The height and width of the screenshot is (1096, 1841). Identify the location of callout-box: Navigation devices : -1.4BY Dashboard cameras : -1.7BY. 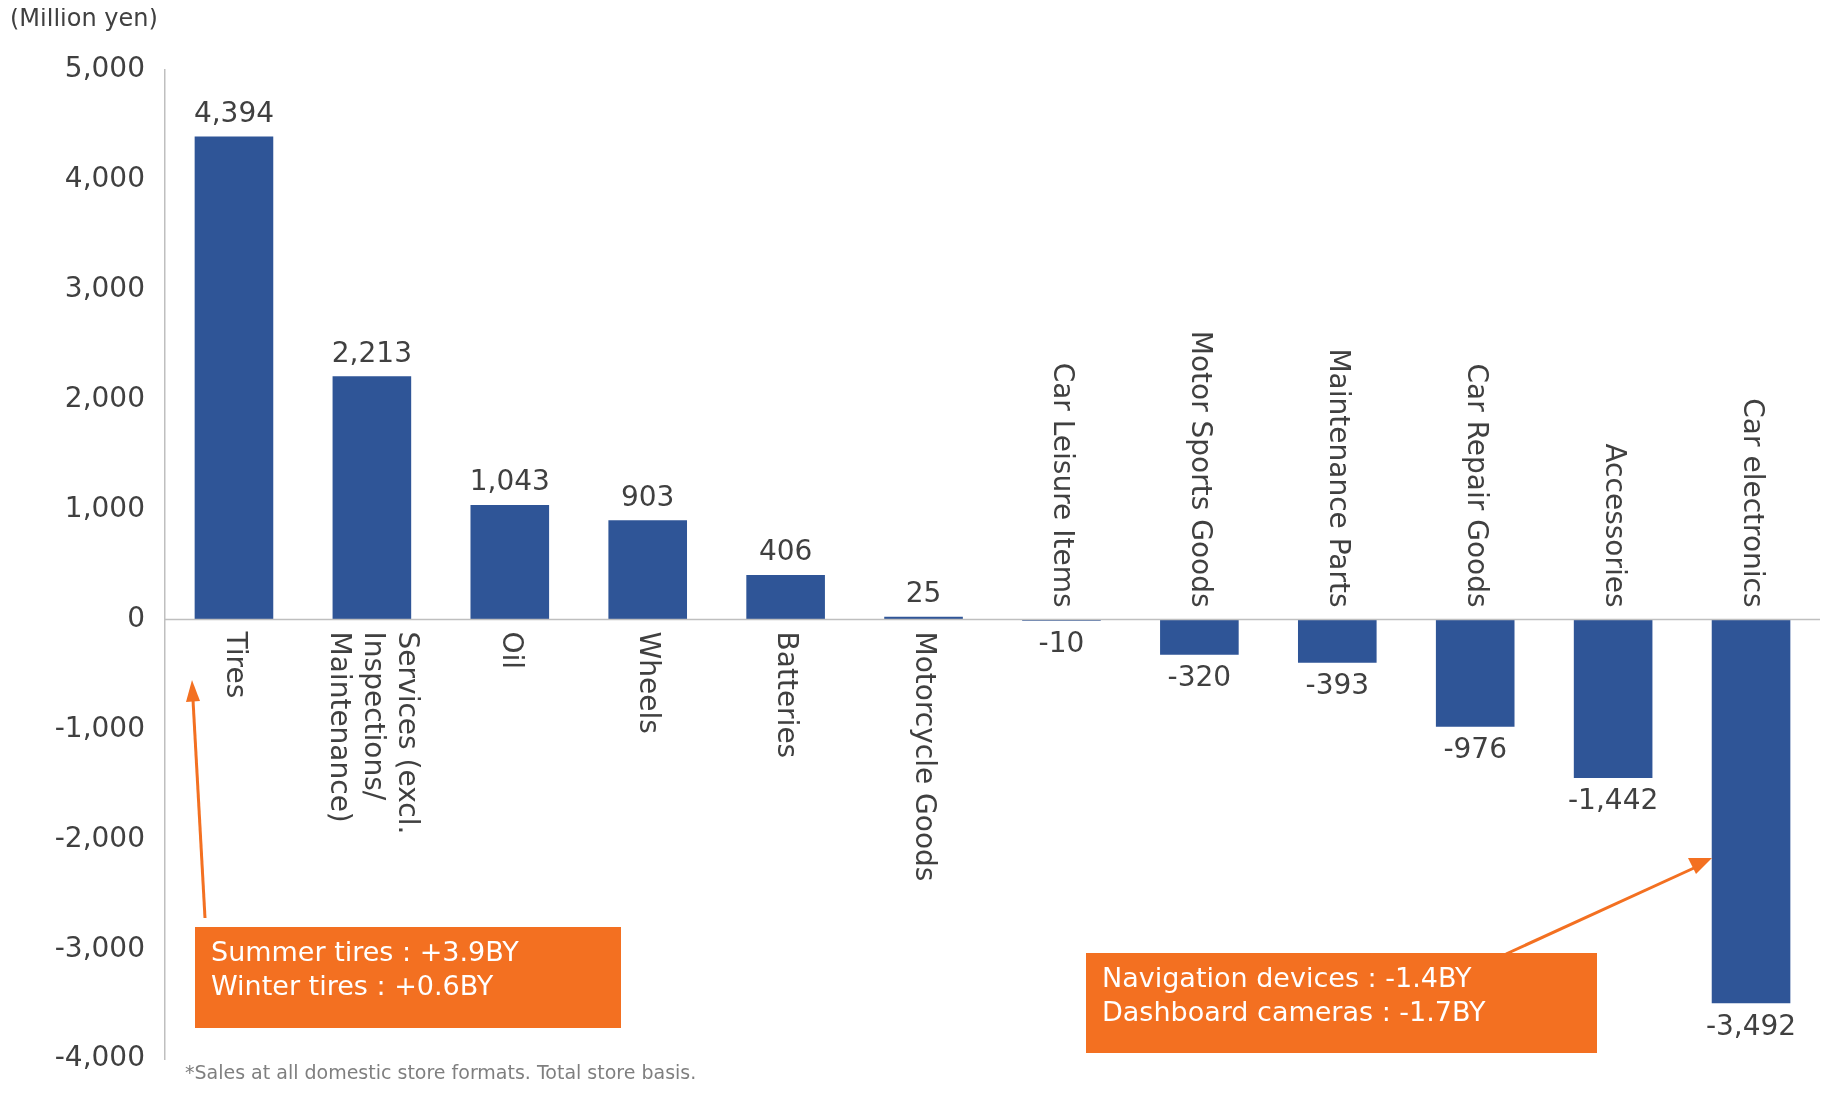
(1341, 1003).